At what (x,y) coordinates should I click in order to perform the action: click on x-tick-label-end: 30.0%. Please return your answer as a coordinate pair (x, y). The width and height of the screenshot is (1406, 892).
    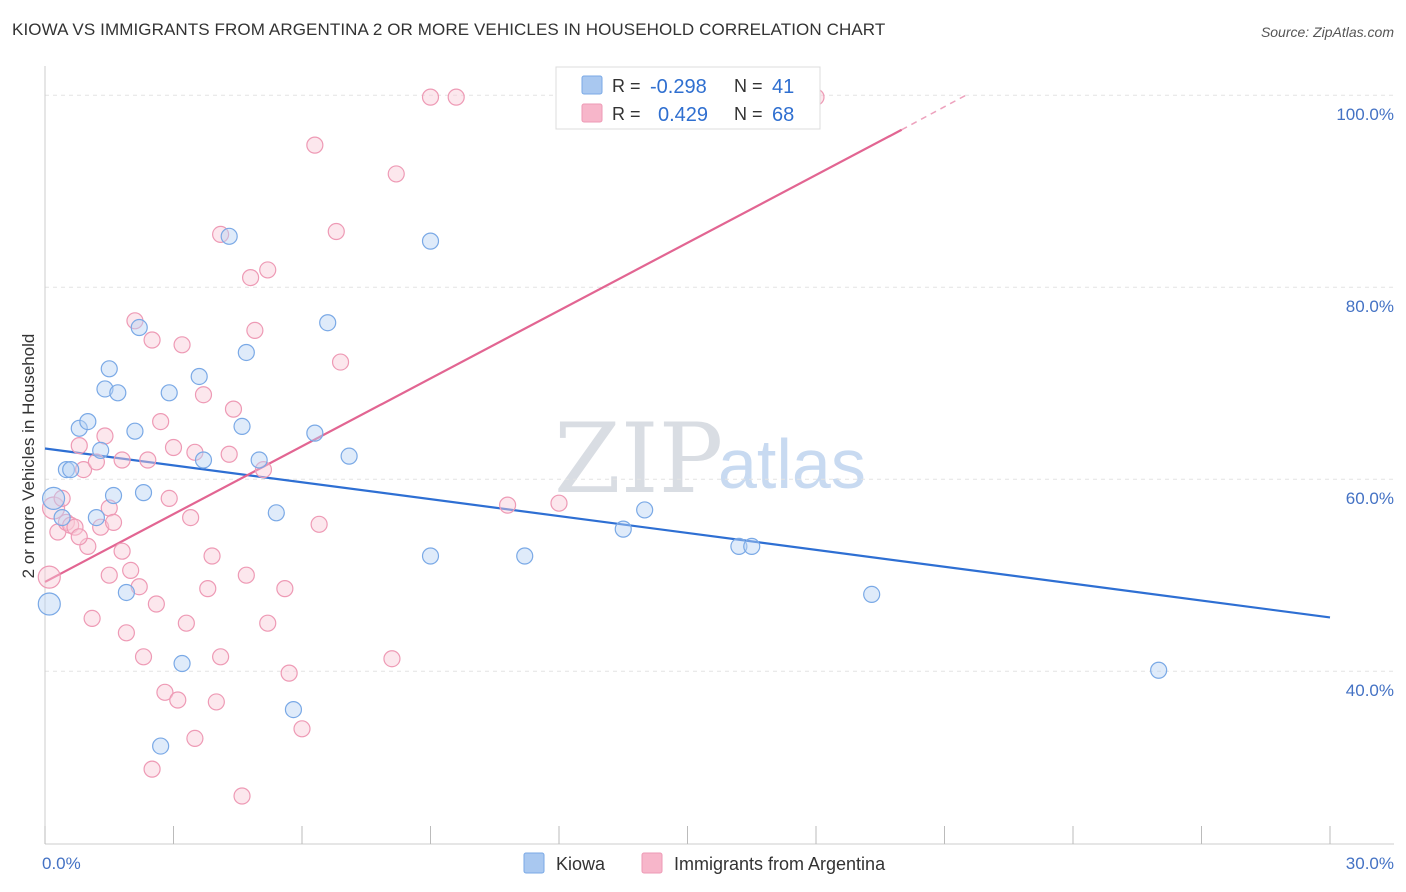
    Looking at the image, I should click on (1370, 863).